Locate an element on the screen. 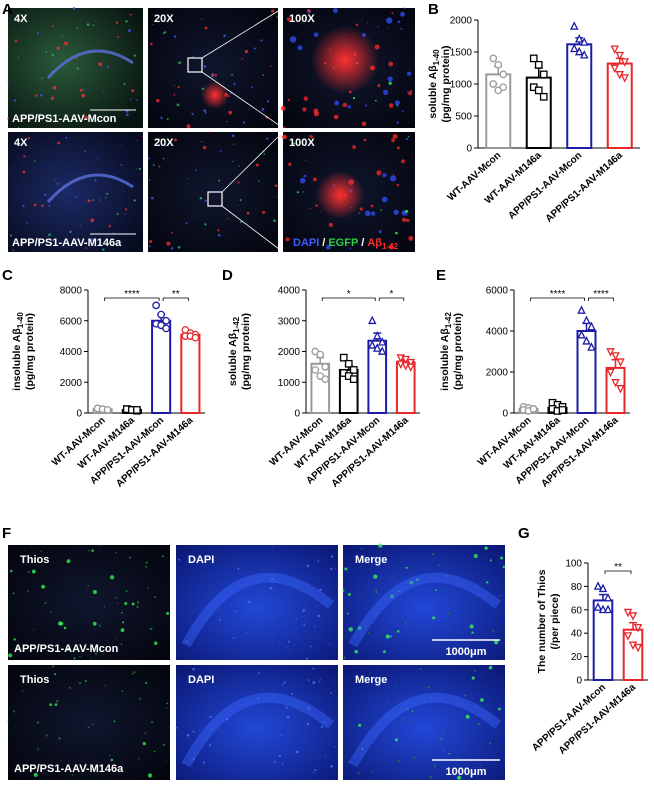 The image size is (654, 788). bar is located at coordinates (161, 366).